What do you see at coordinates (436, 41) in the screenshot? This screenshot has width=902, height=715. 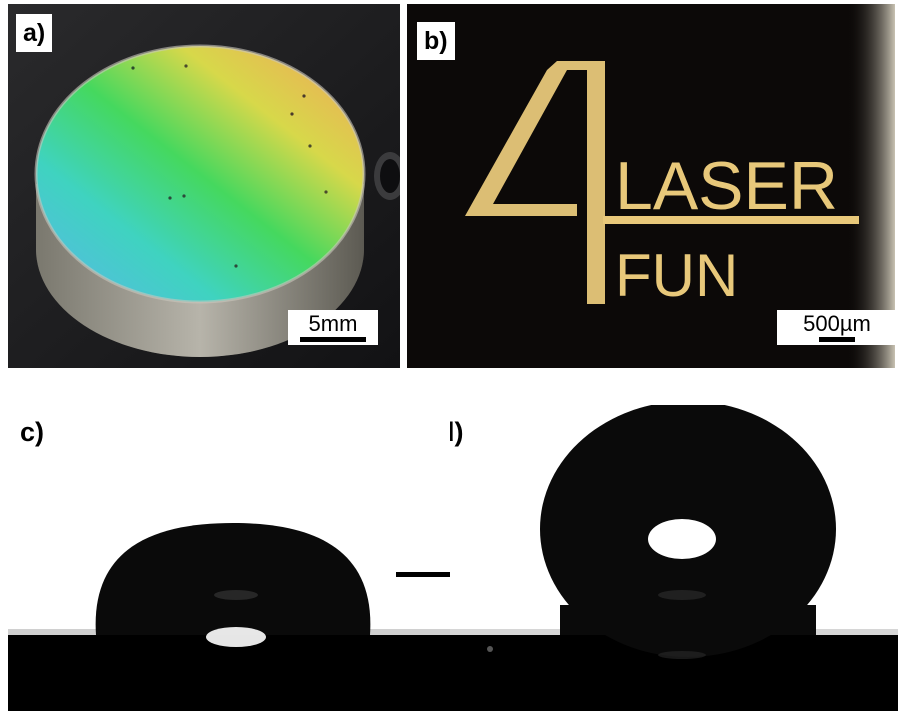 I see `panel-b-label: b)` at bounding box center [436, 41].